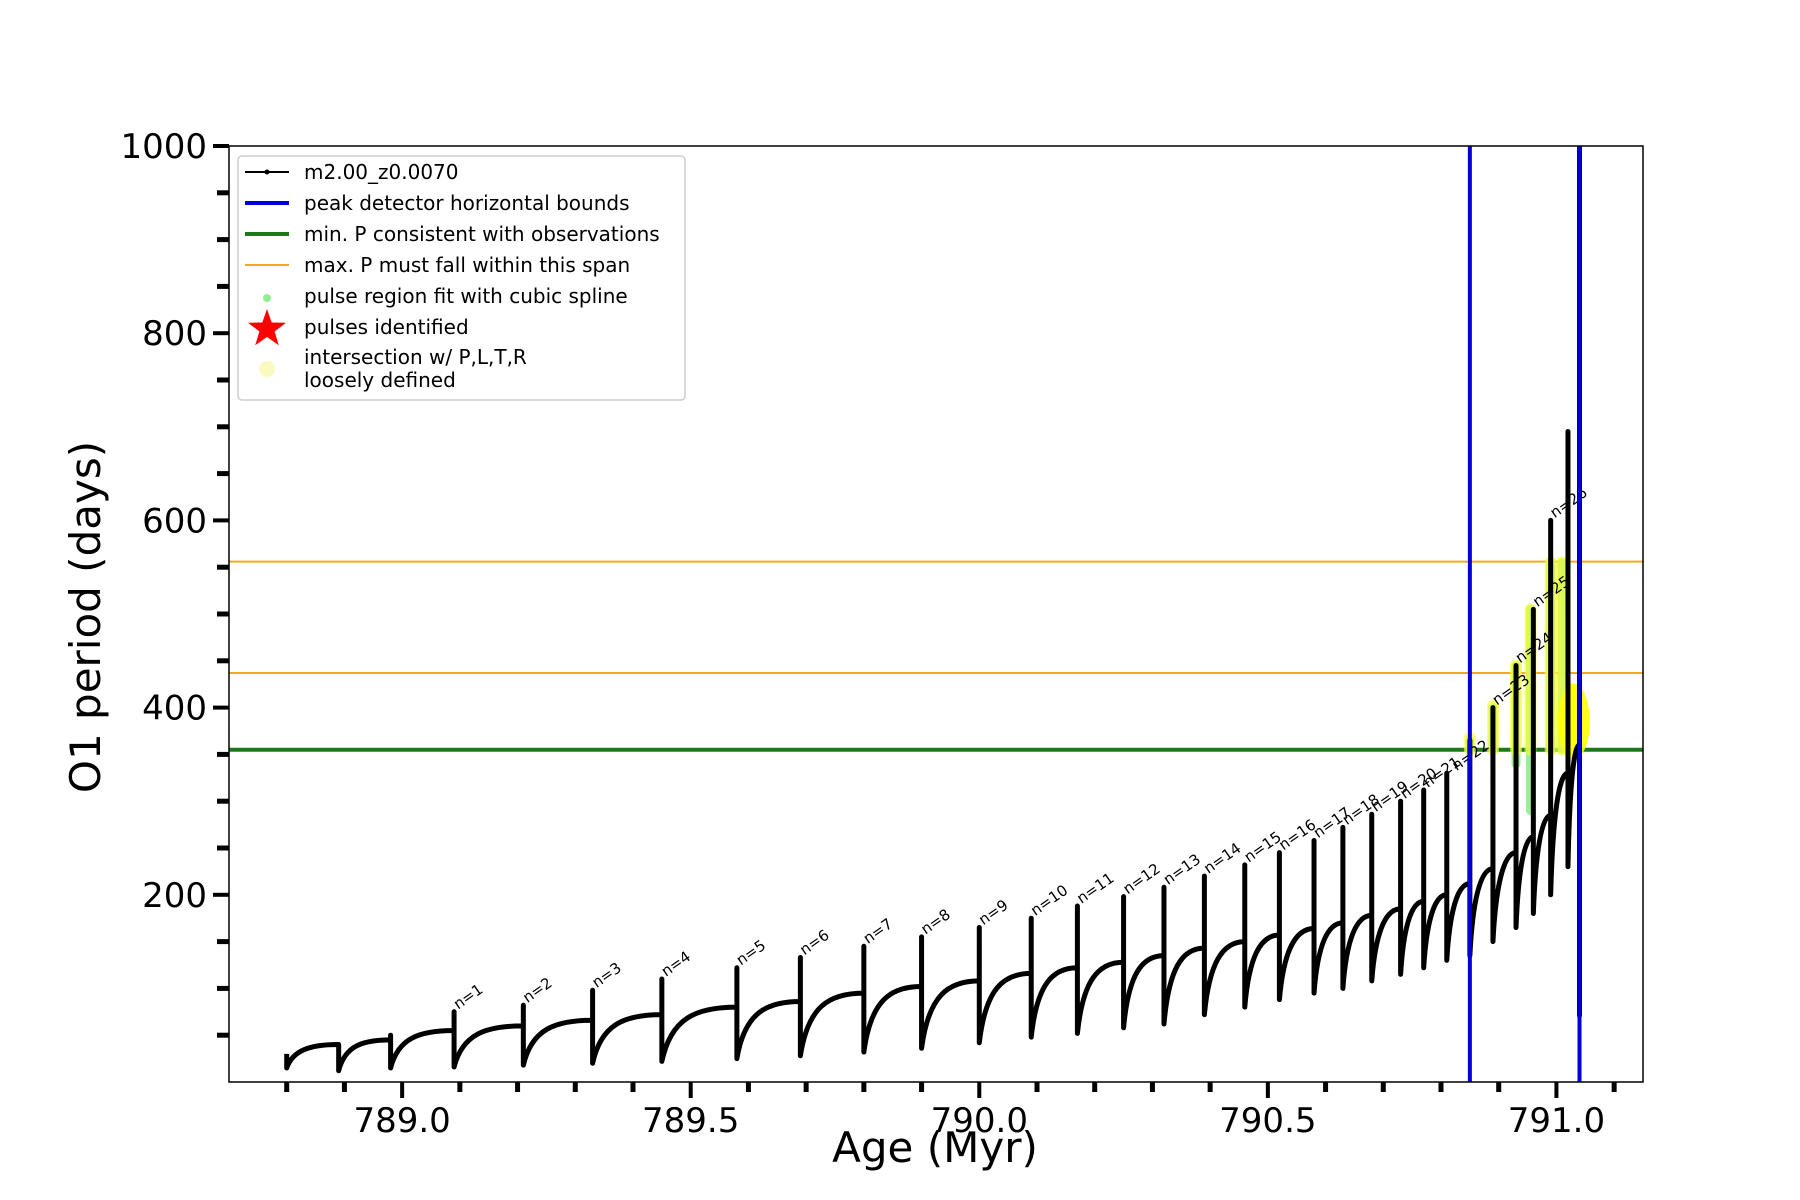 The image size is (1800, 1200). I want to click on y-tick-label-600: 600, so click(174, 521).